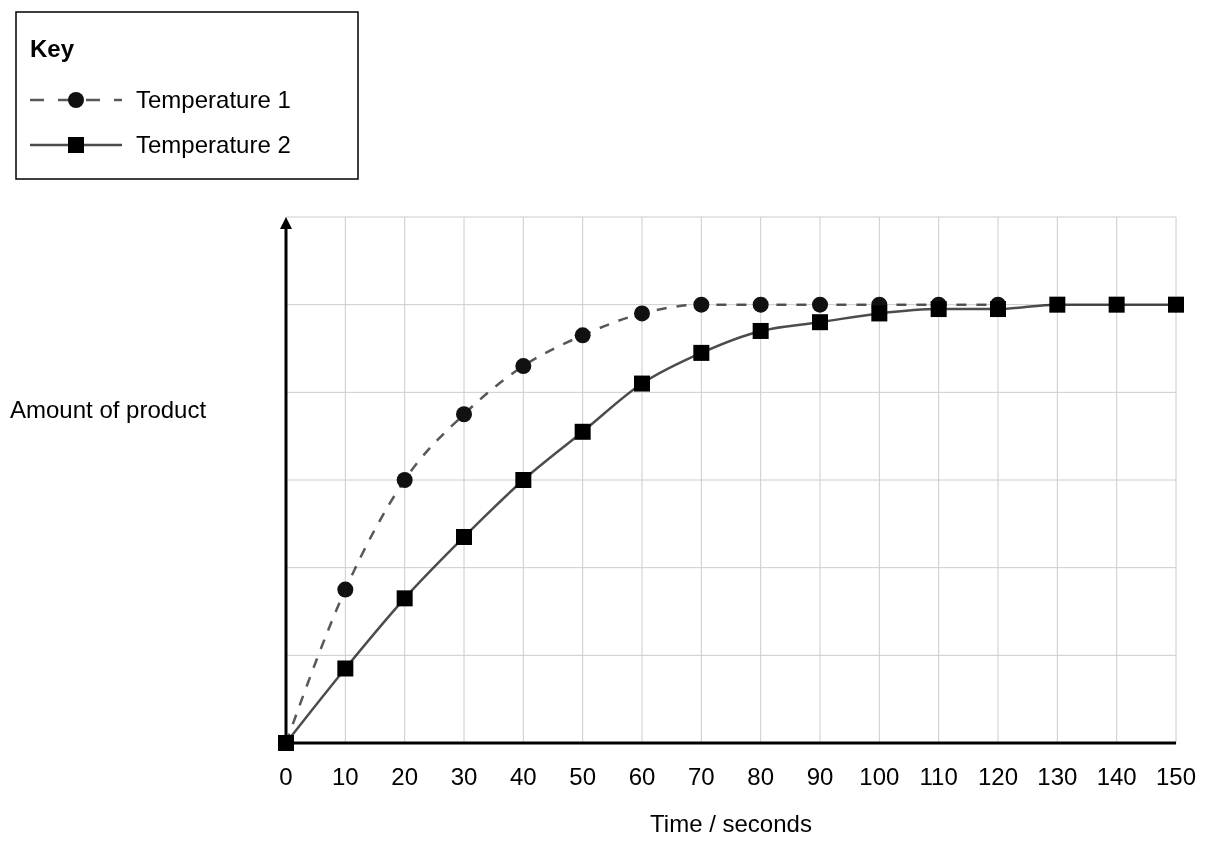 This screenshot has width=1214, height=846. I want to click on x-tick-label: 70, so click(701, 776).